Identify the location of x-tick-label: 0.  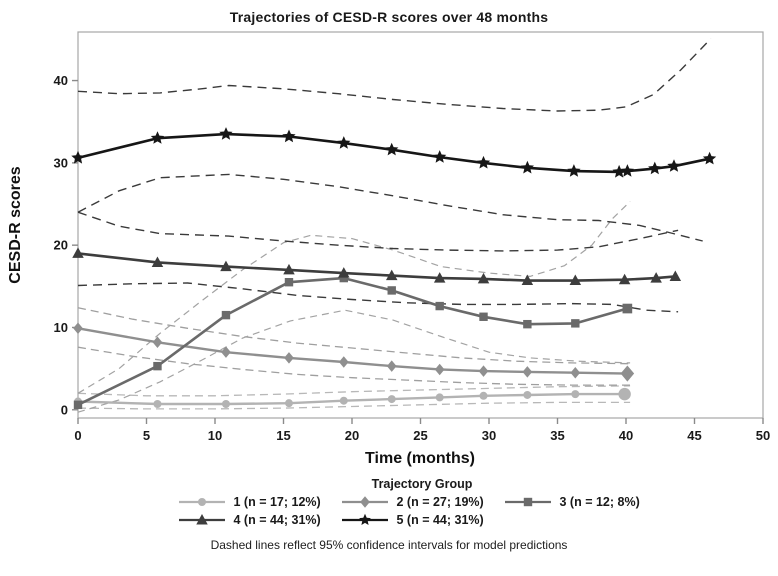
(77, 435).